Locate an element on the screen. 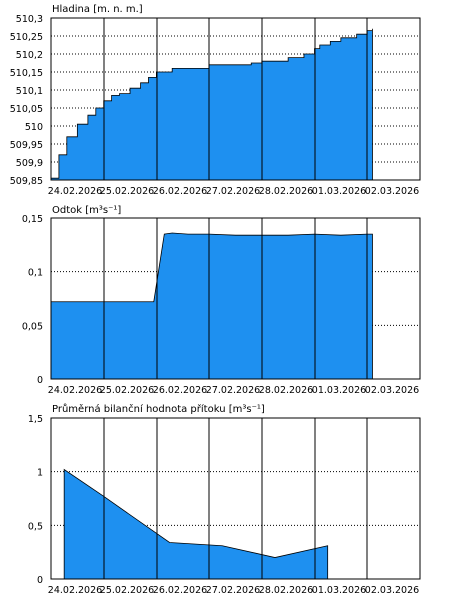 Image resolution: width=450 pixels, height=610 pixels. y-tick-label: 1 is located at coordinates (40, 473).